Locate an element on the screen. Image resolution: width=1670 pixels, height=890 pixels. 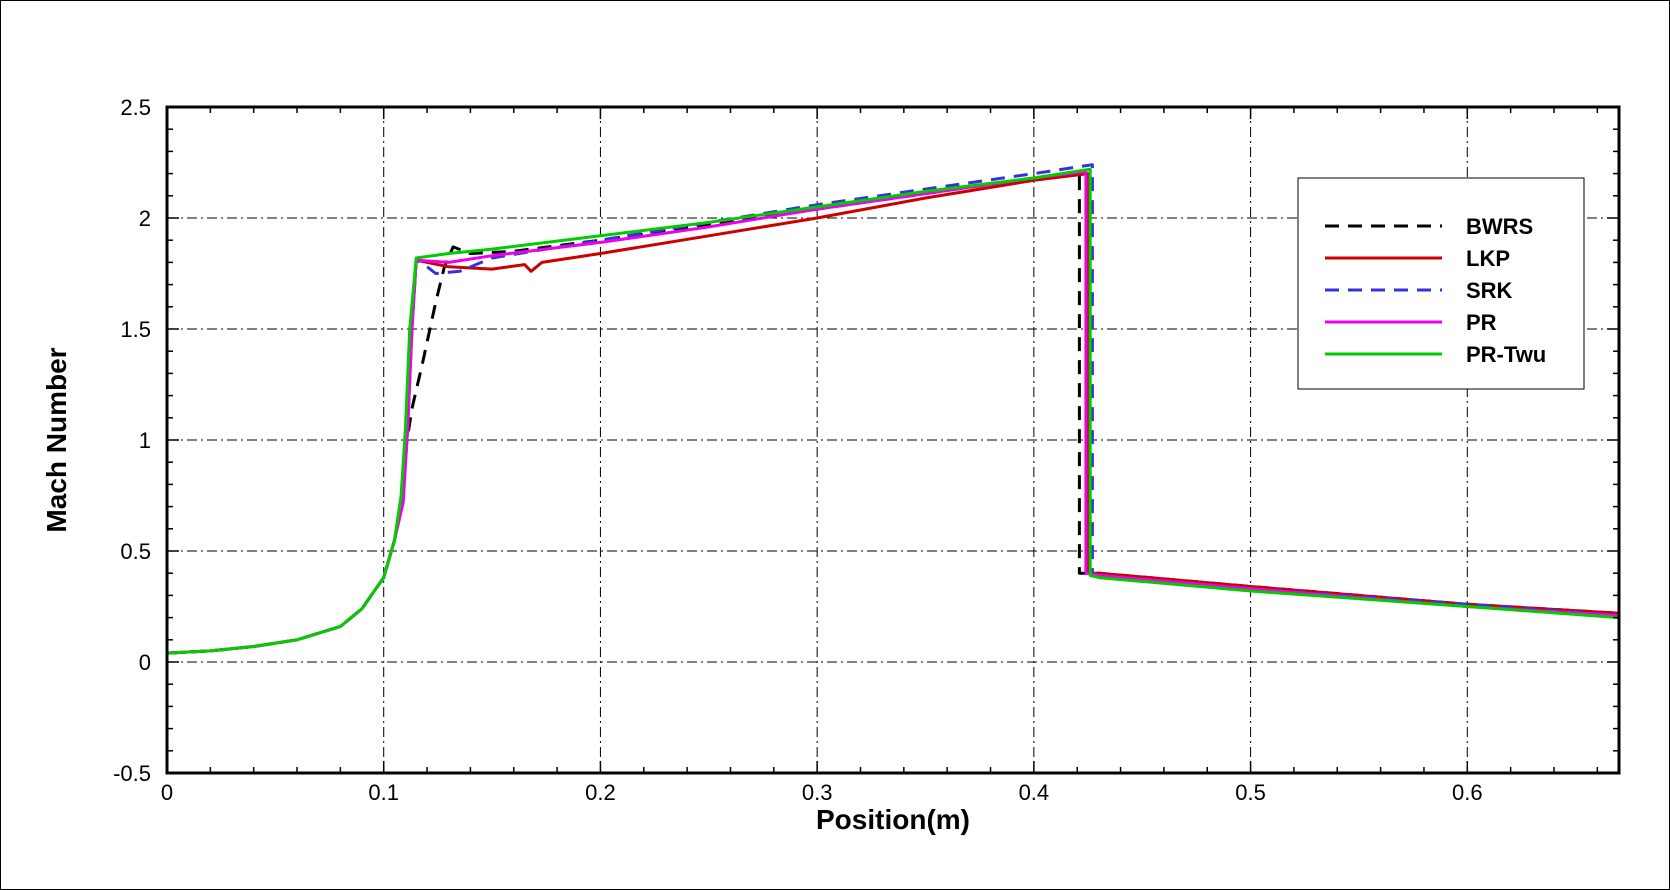
legend-label: BWRS is located at coordinates (1499, 226).